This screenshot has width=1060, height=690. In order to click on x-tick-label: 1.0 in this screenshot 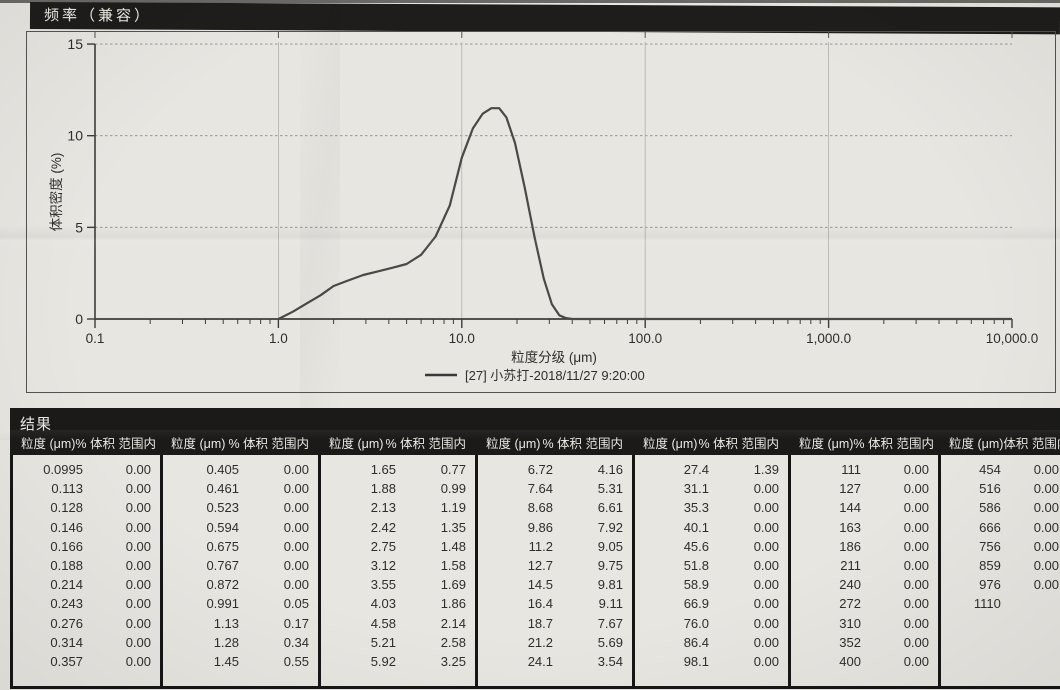, I will do `click(278, 338)`.